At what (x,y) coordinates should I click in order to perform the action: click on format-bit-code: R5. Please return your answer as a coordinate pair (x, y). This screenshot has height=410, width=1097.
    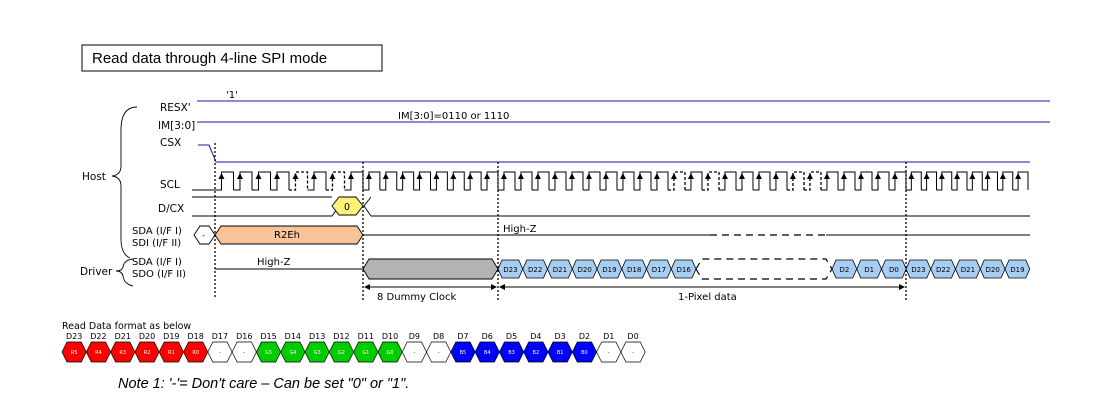
    Looking at the image, I should click on (74, 353).